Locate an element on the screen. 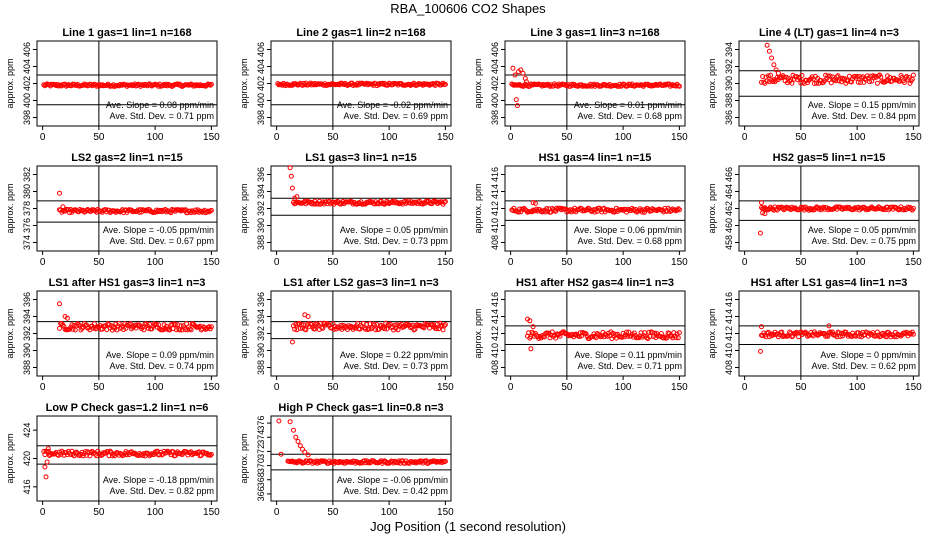 The height and width of the screenshot is (540, 936). std-dev-annotation: Ave. Std. Dev. = 0.68 ppm is located at coordinates (630, 116).